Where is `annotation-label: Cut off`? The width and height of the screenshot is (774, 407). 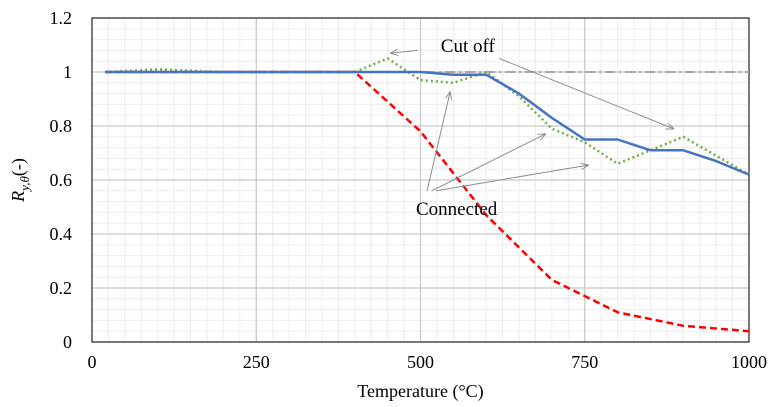 annotation-label: Cut off is located at coordinates (468, 46).